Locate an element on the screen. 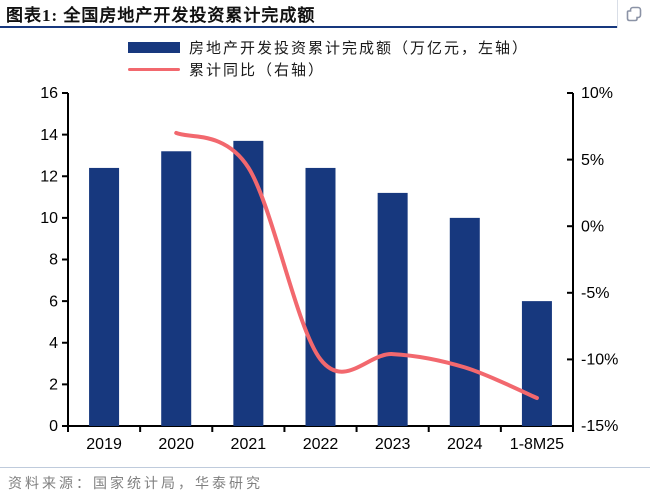 This screenshot has width=650, height=496. chart-title: 图表1: 全国房地产开发投资累计完成额 is located at coordinates (161, 15).